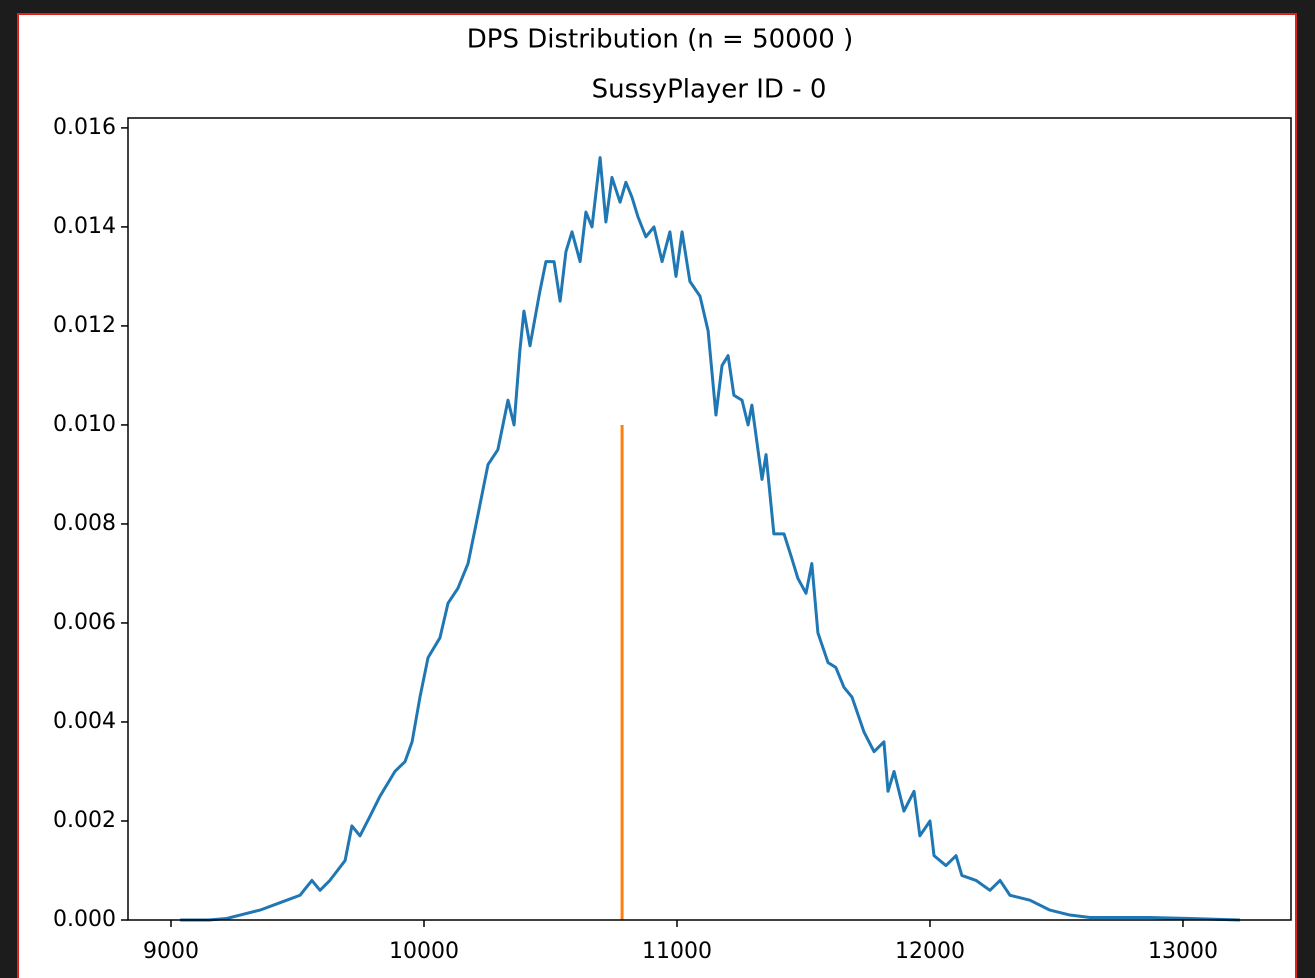 Image resolution: width=1315 pixels, height=978 pixels. I want to click on x-tick-label: 10000, so click(424, 951).